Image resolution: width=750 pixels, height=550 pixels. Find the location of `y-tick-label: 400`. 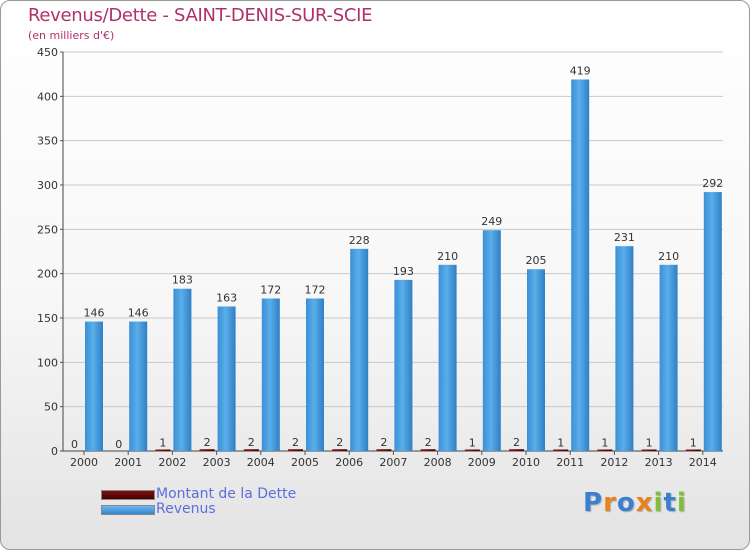

y-tick-label: 400 is located at coordinates (47, 96).